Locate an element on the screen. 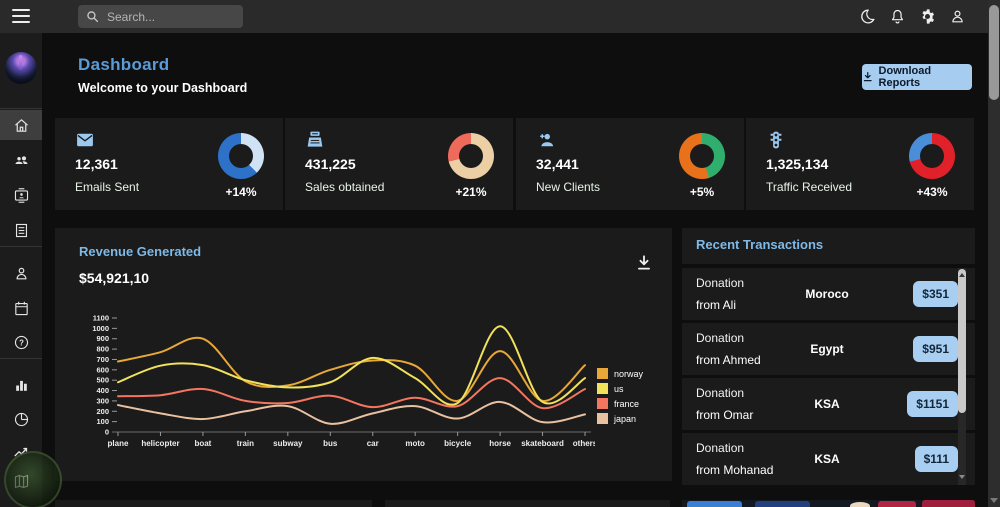 This screenshot has width=1000, height=507. download-reports-button: Download Reports is located at coordinates (917, 77).